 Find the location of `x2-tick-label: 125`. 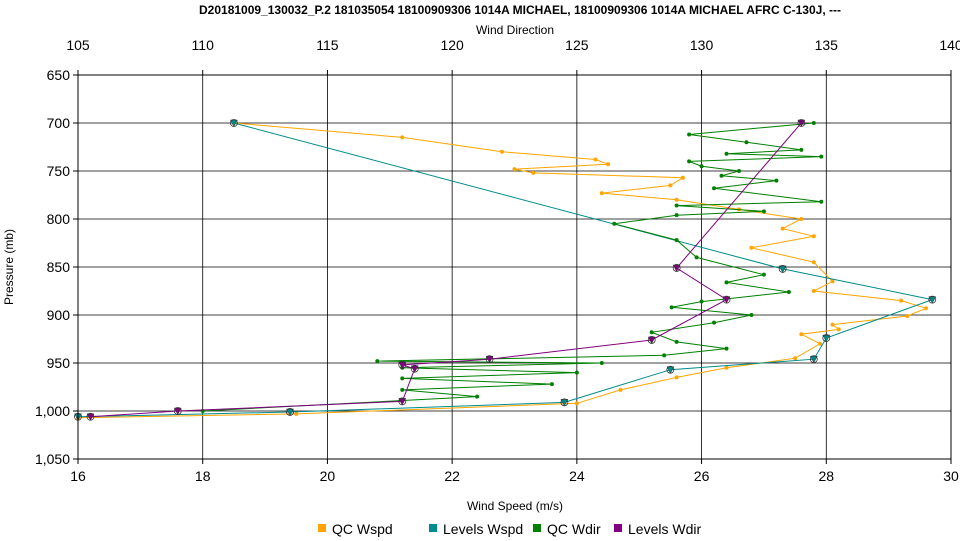

x2-tick-label: 125 is located at coordinates (577, 45).